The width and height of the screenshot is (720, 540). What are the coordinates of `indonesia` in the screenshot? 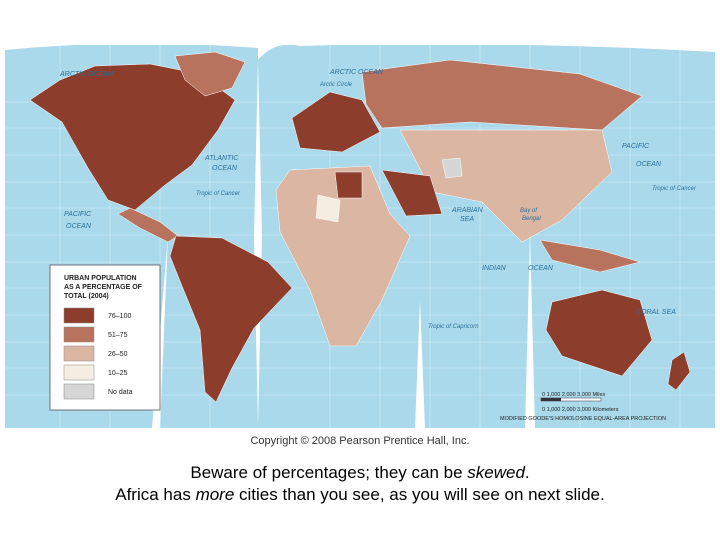 It's located at (590, 256).